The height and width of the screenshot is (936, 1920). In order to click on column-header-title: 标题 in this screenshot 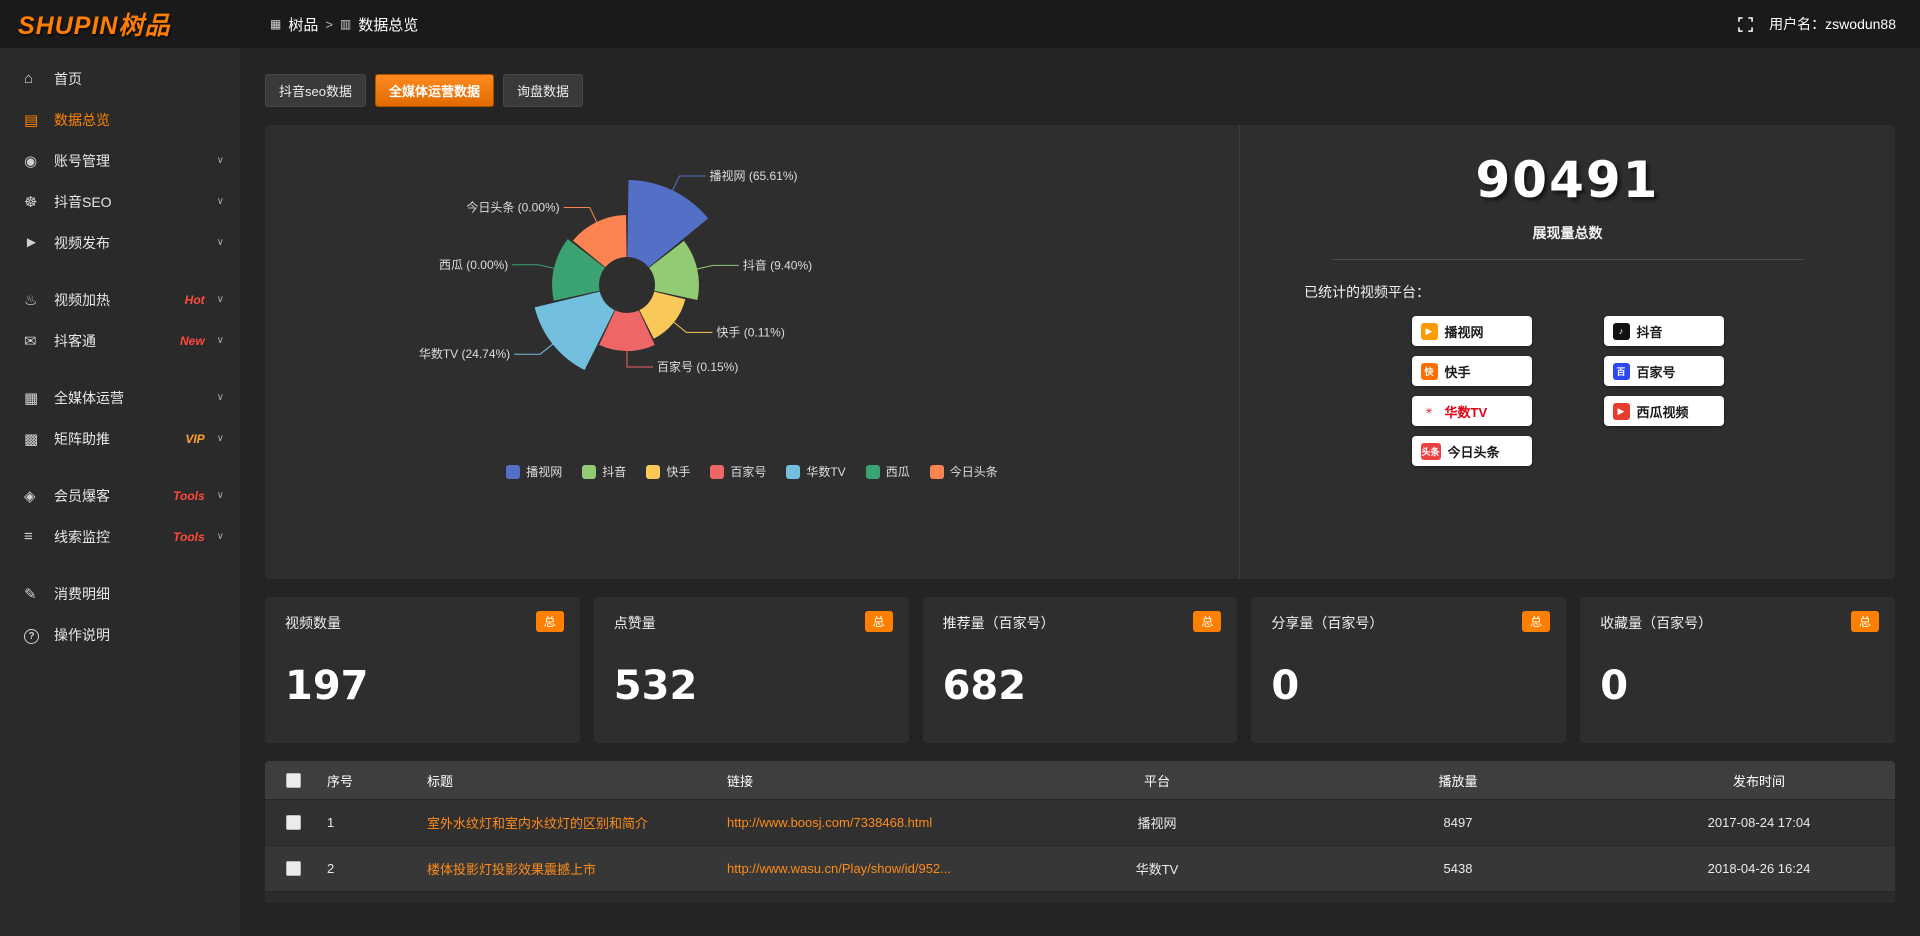, I will do `click(440, 781)`.